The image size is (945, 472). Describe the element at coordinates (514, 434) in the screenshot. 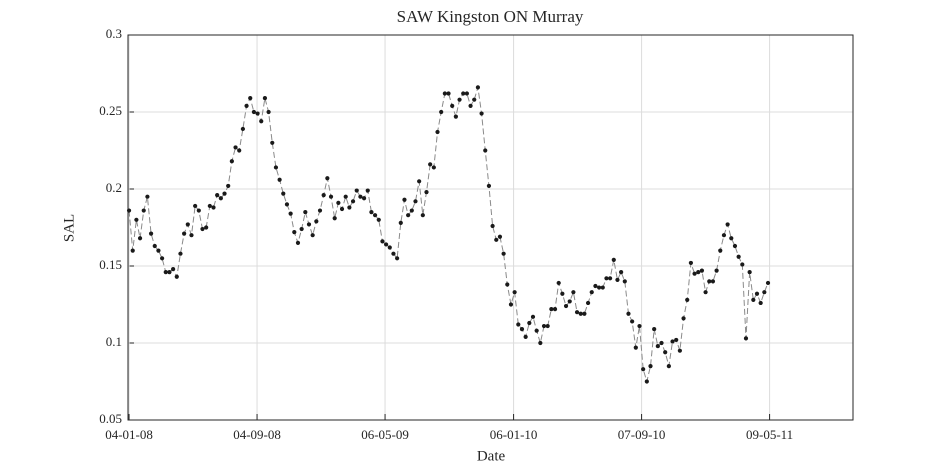

I see `x-tick-label: 06-01-10` at that location.